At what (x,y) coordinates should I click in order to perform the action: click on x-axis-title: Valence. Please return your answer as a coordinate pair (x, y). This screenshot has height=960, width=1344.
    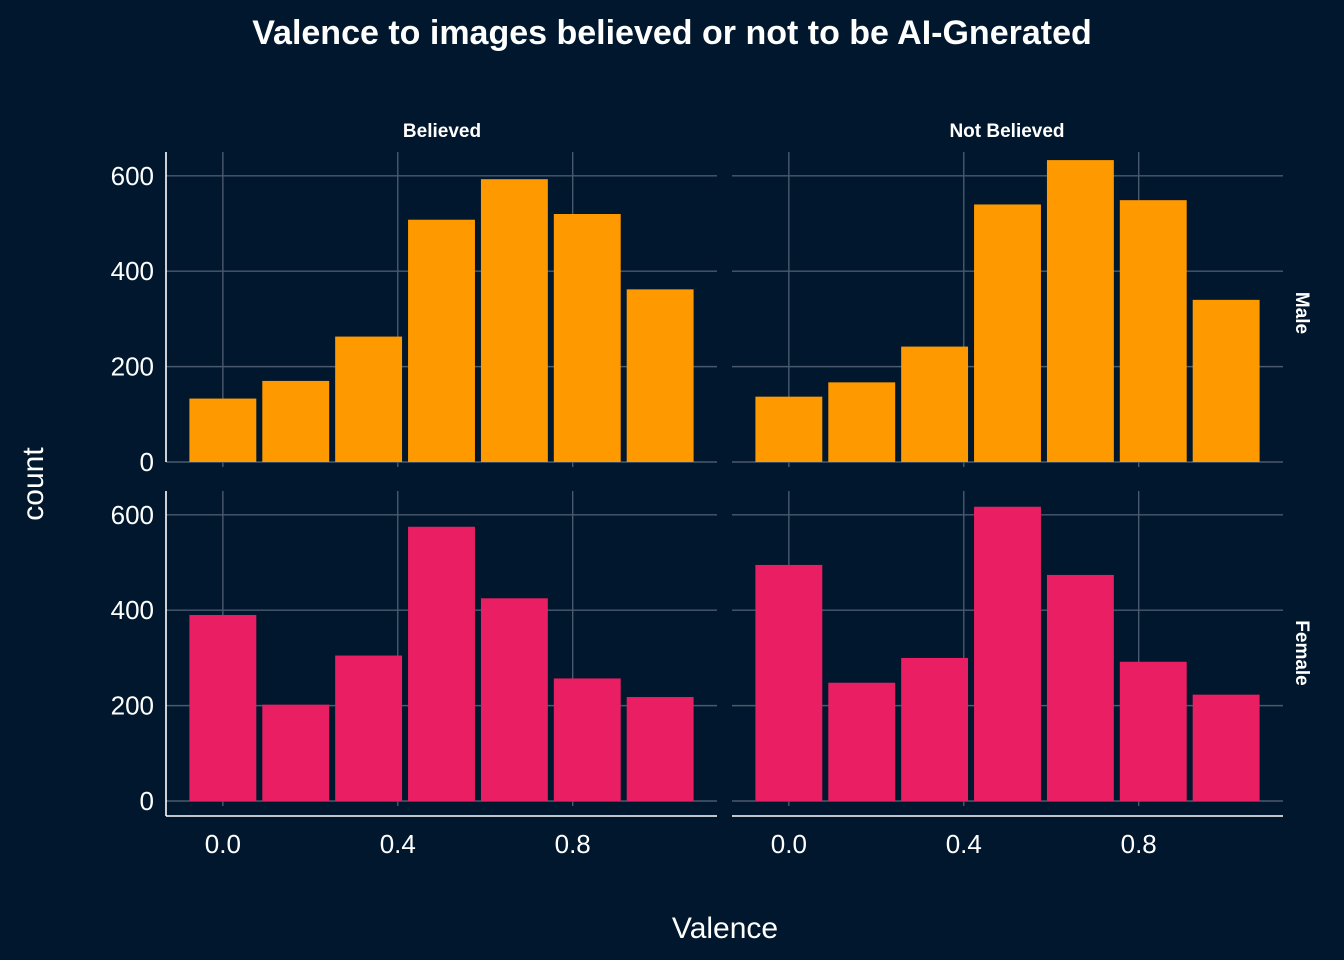
    Looking at the image, I should click on (725, 928).